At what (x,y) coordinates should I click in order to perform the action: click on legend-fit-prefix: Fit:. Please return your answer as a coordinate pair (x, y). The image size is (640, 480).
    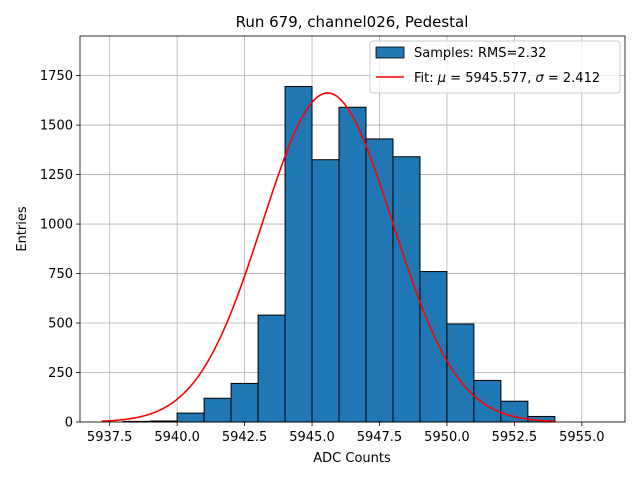
    Looking at the image, I should click on (426, 78).